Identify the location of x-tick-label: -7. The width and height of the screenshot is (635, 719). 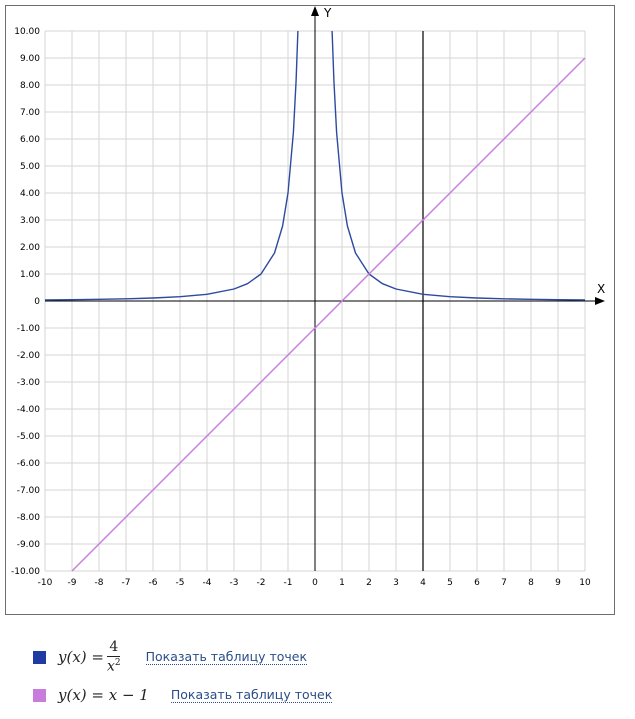
(126, 583).